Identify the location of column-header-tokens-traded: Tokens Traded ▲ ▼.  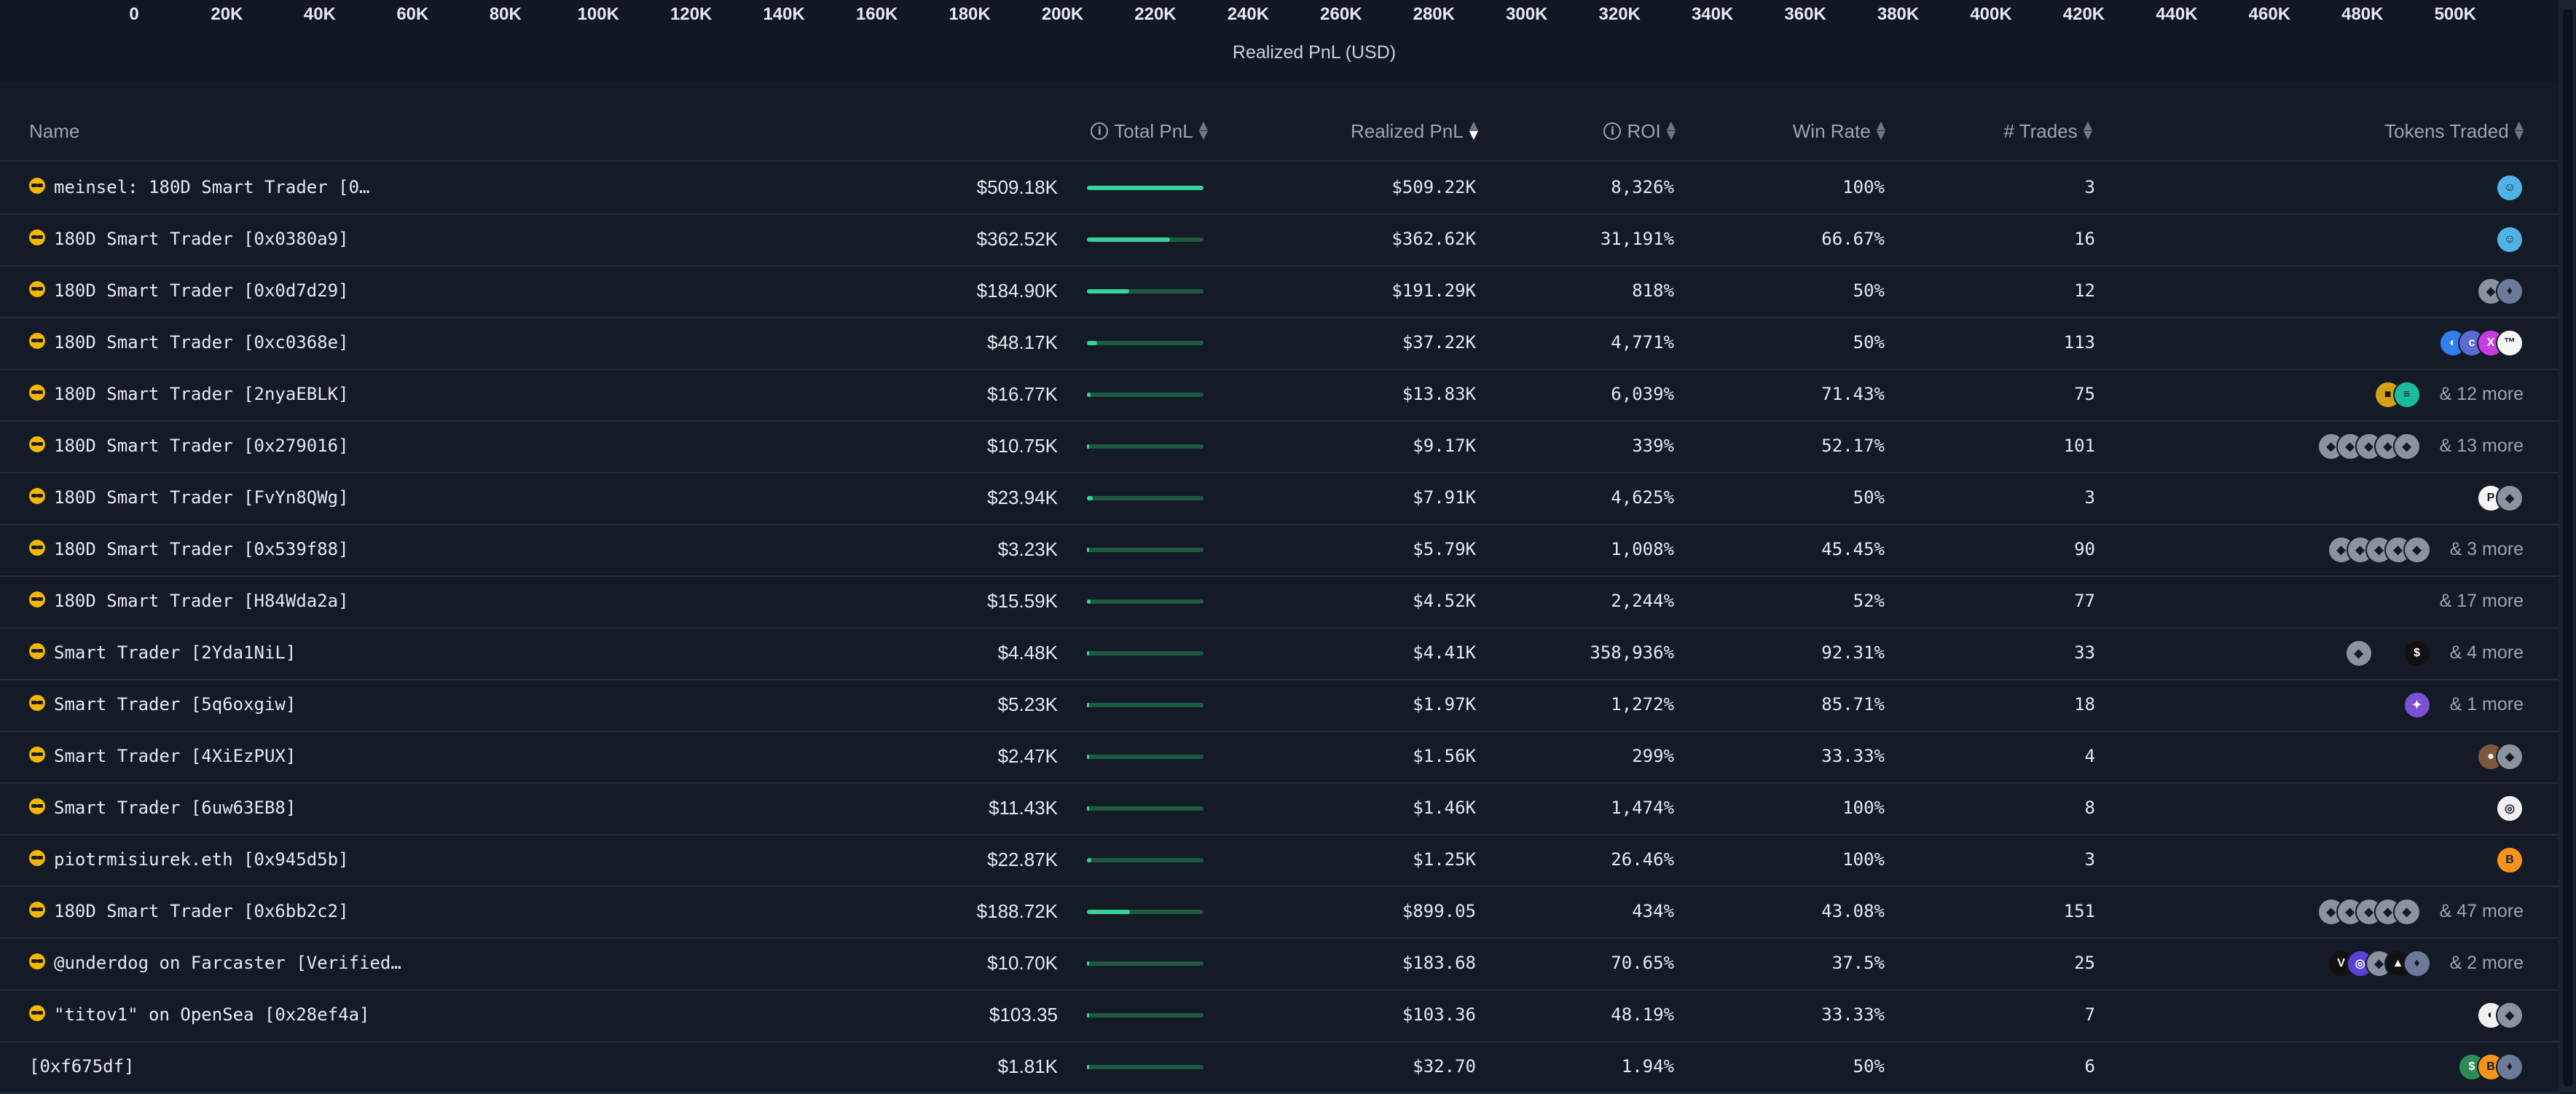
(2454, 131).